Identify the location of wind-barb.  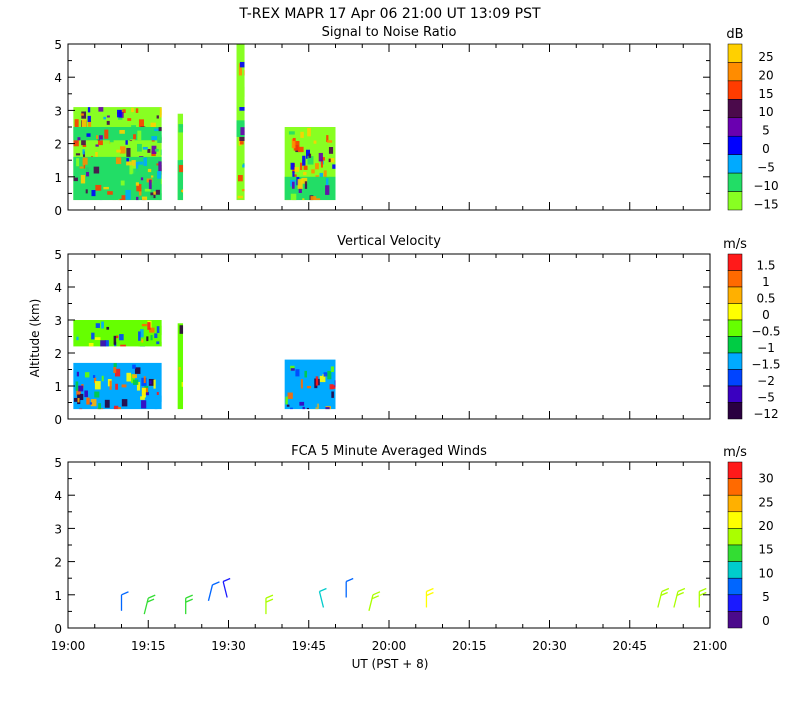
(321, 599).